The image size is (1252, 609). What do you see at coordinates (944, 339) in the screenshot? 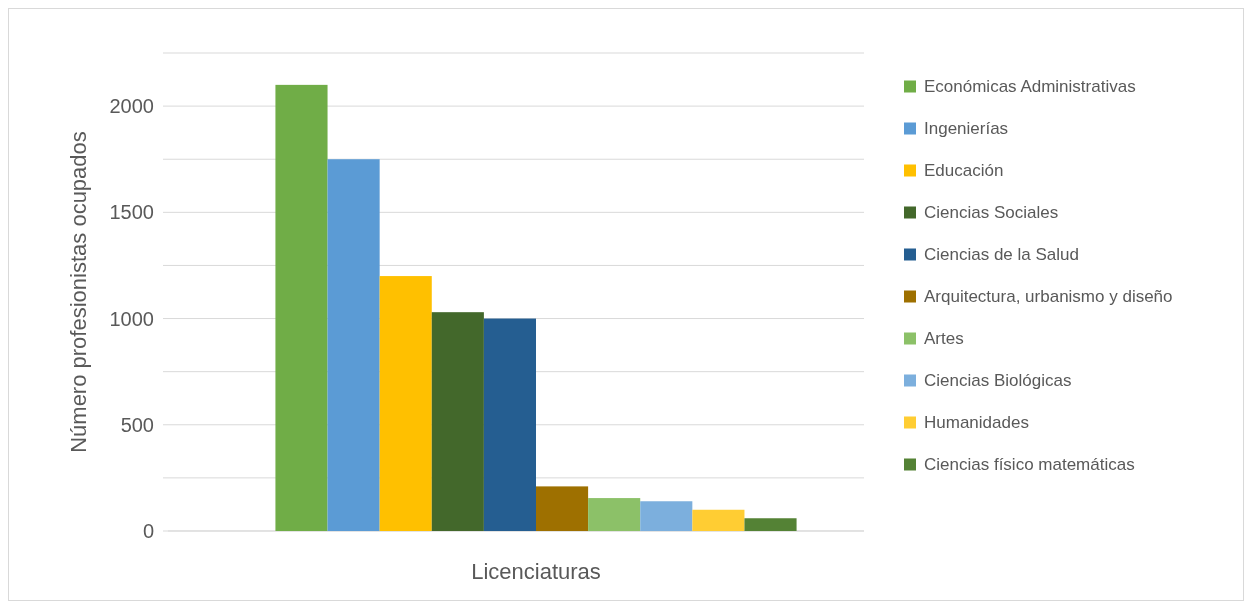
I see `legend-label: Artes` at bounding box center [944, 339].